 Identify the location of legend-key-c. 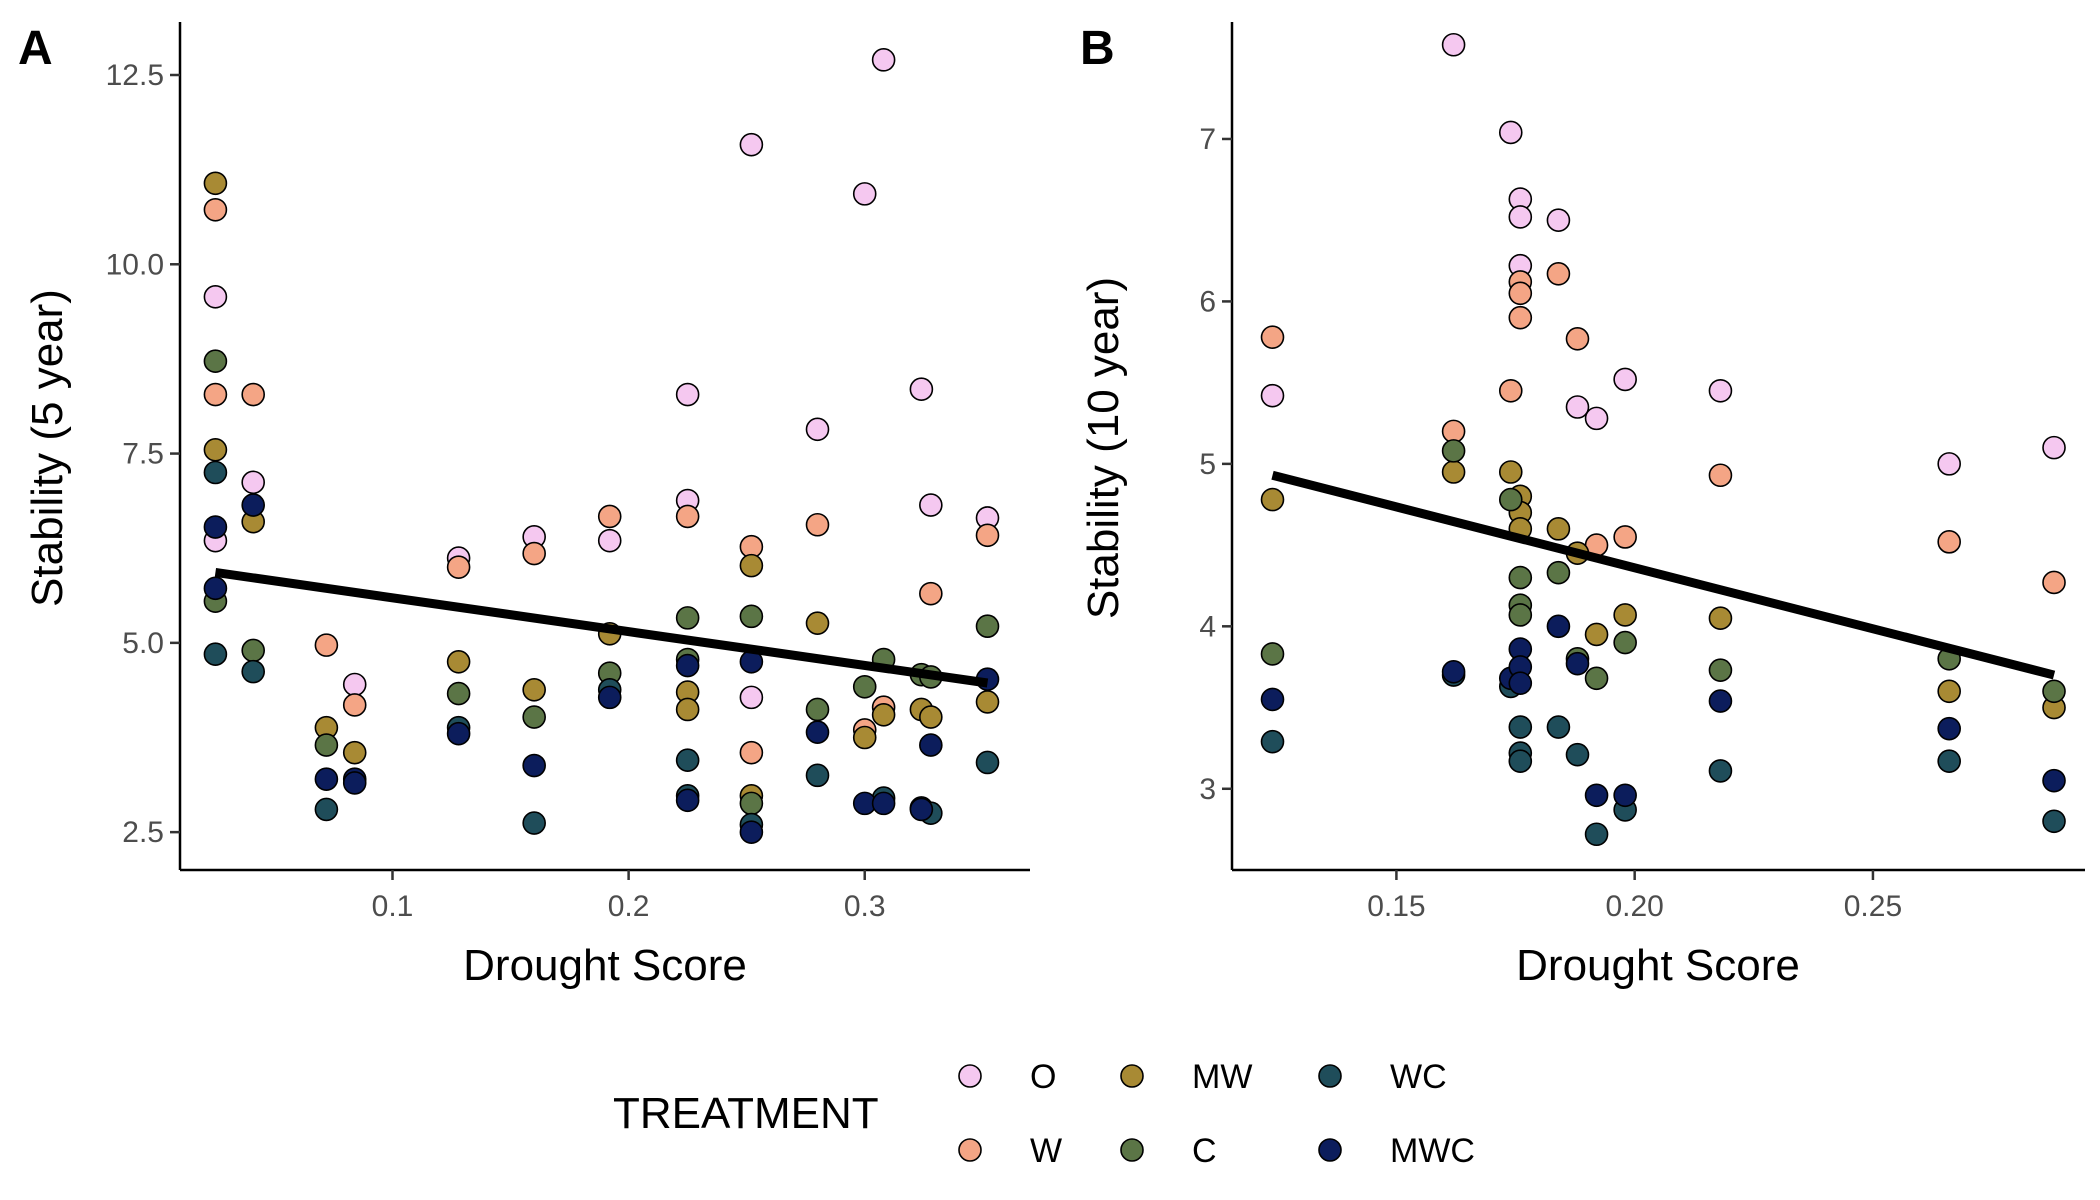
(1132, 1150).